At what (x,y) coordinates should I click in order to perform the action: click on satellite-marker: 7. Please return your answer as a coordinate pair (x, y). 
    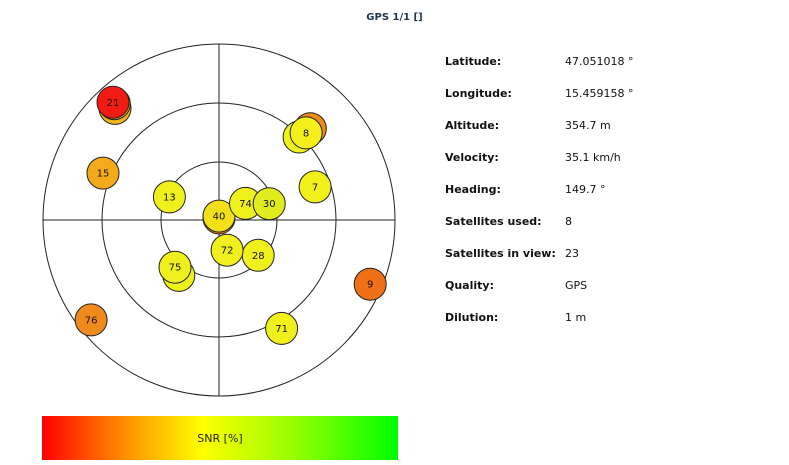
    Looking at the image, I should click on (315, 187).